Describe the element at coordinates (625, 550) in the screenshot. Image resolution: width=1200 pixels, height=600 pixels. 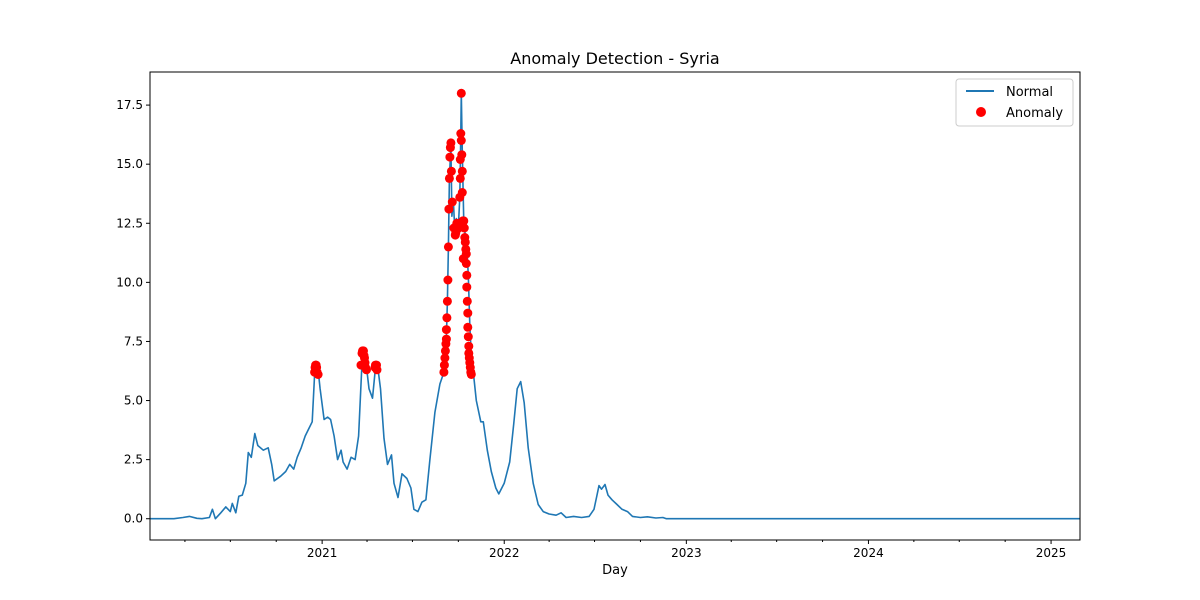
I see `x-axis: 2021 2022 2023 2024 2025` at that location.